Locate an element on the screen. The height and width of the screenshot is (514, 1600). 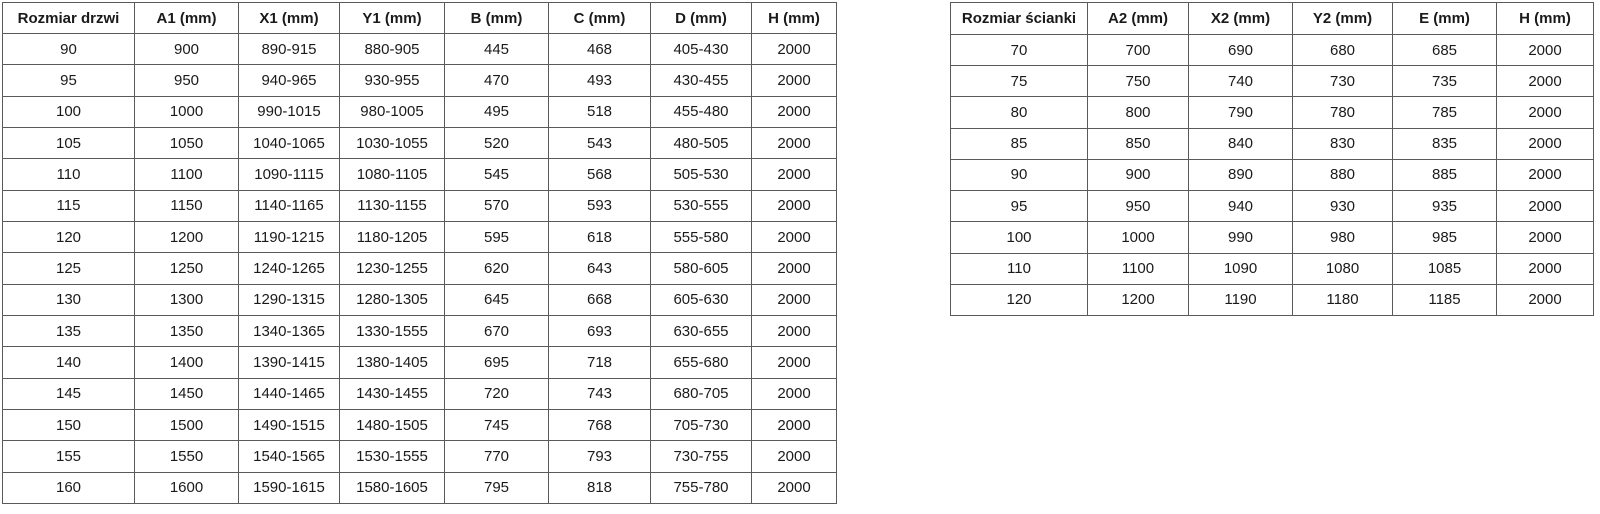
table-cell: 740 is located at coordinates (1240, 81).